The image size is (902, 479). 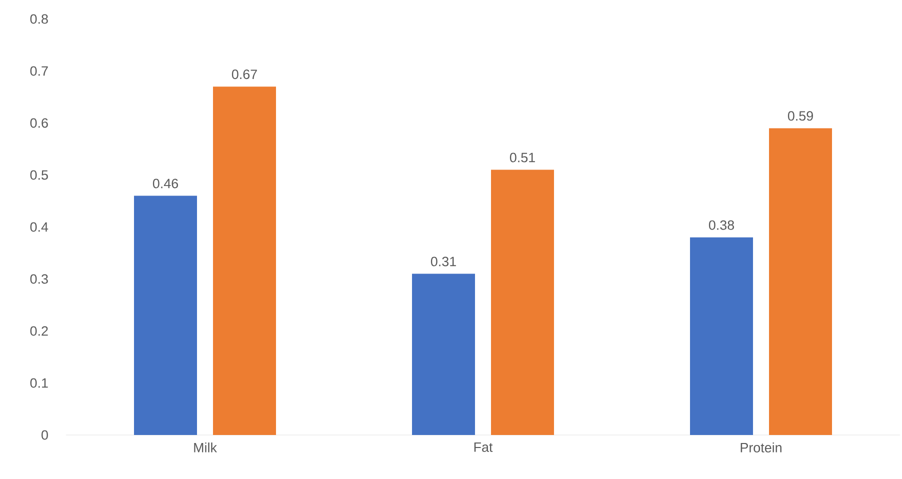 I want to click on data-label: 0.31, so click(x=443, y=261).